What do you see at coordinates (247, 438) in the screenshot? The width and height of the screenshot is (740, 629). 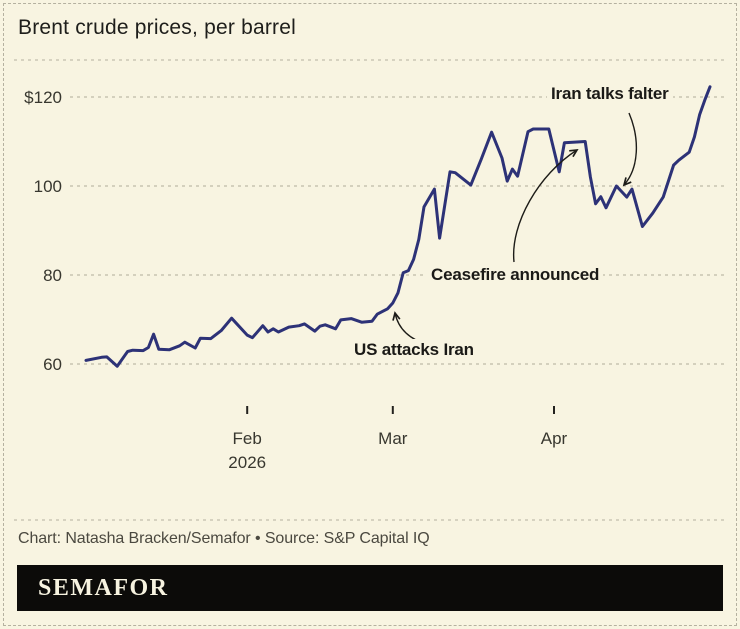 I see `x-tick-label: Feb` at bounding box center [247, 438].